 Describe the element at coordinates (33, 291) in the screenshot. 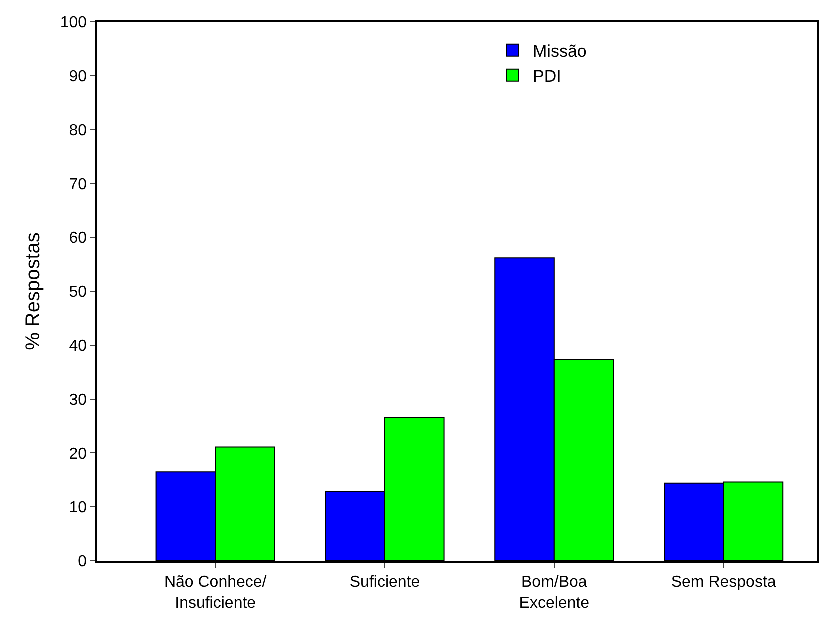

I see `y-axis-title: % Respostas` at that location.